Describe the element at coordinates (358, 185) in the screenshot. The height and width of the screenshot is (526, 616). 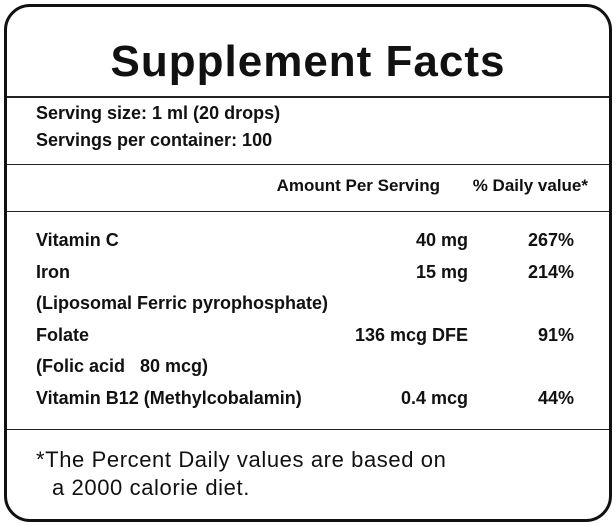
I see `amount-header: Amount Per Serving` at that location.